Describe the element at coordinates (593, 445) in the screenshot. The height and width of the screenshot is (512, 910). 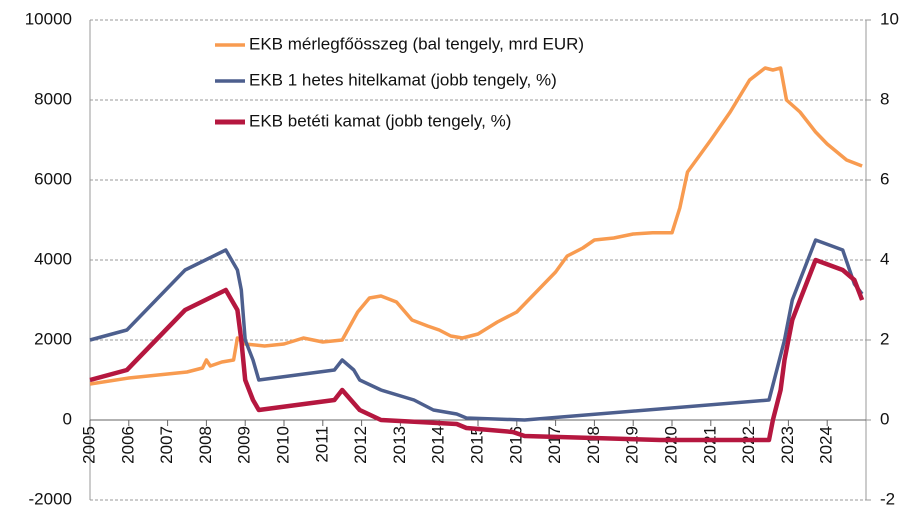
I see `x-tick-label: 2018` at that location.